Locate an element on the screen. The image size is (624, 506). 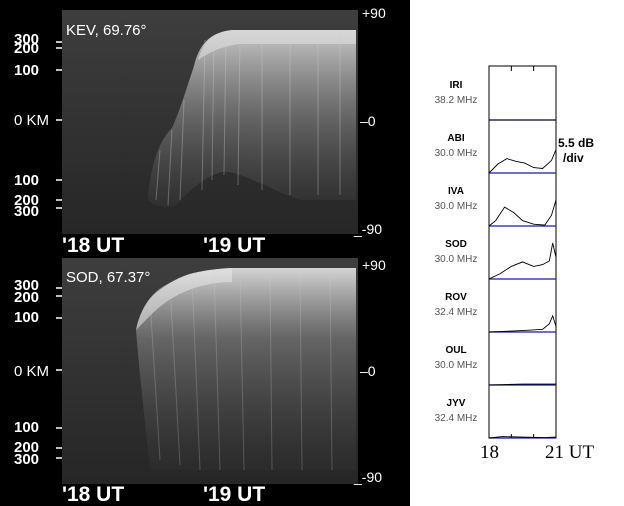
keogram-1-ytick-200-bottom: 200 is located at coordinates (26, 200).